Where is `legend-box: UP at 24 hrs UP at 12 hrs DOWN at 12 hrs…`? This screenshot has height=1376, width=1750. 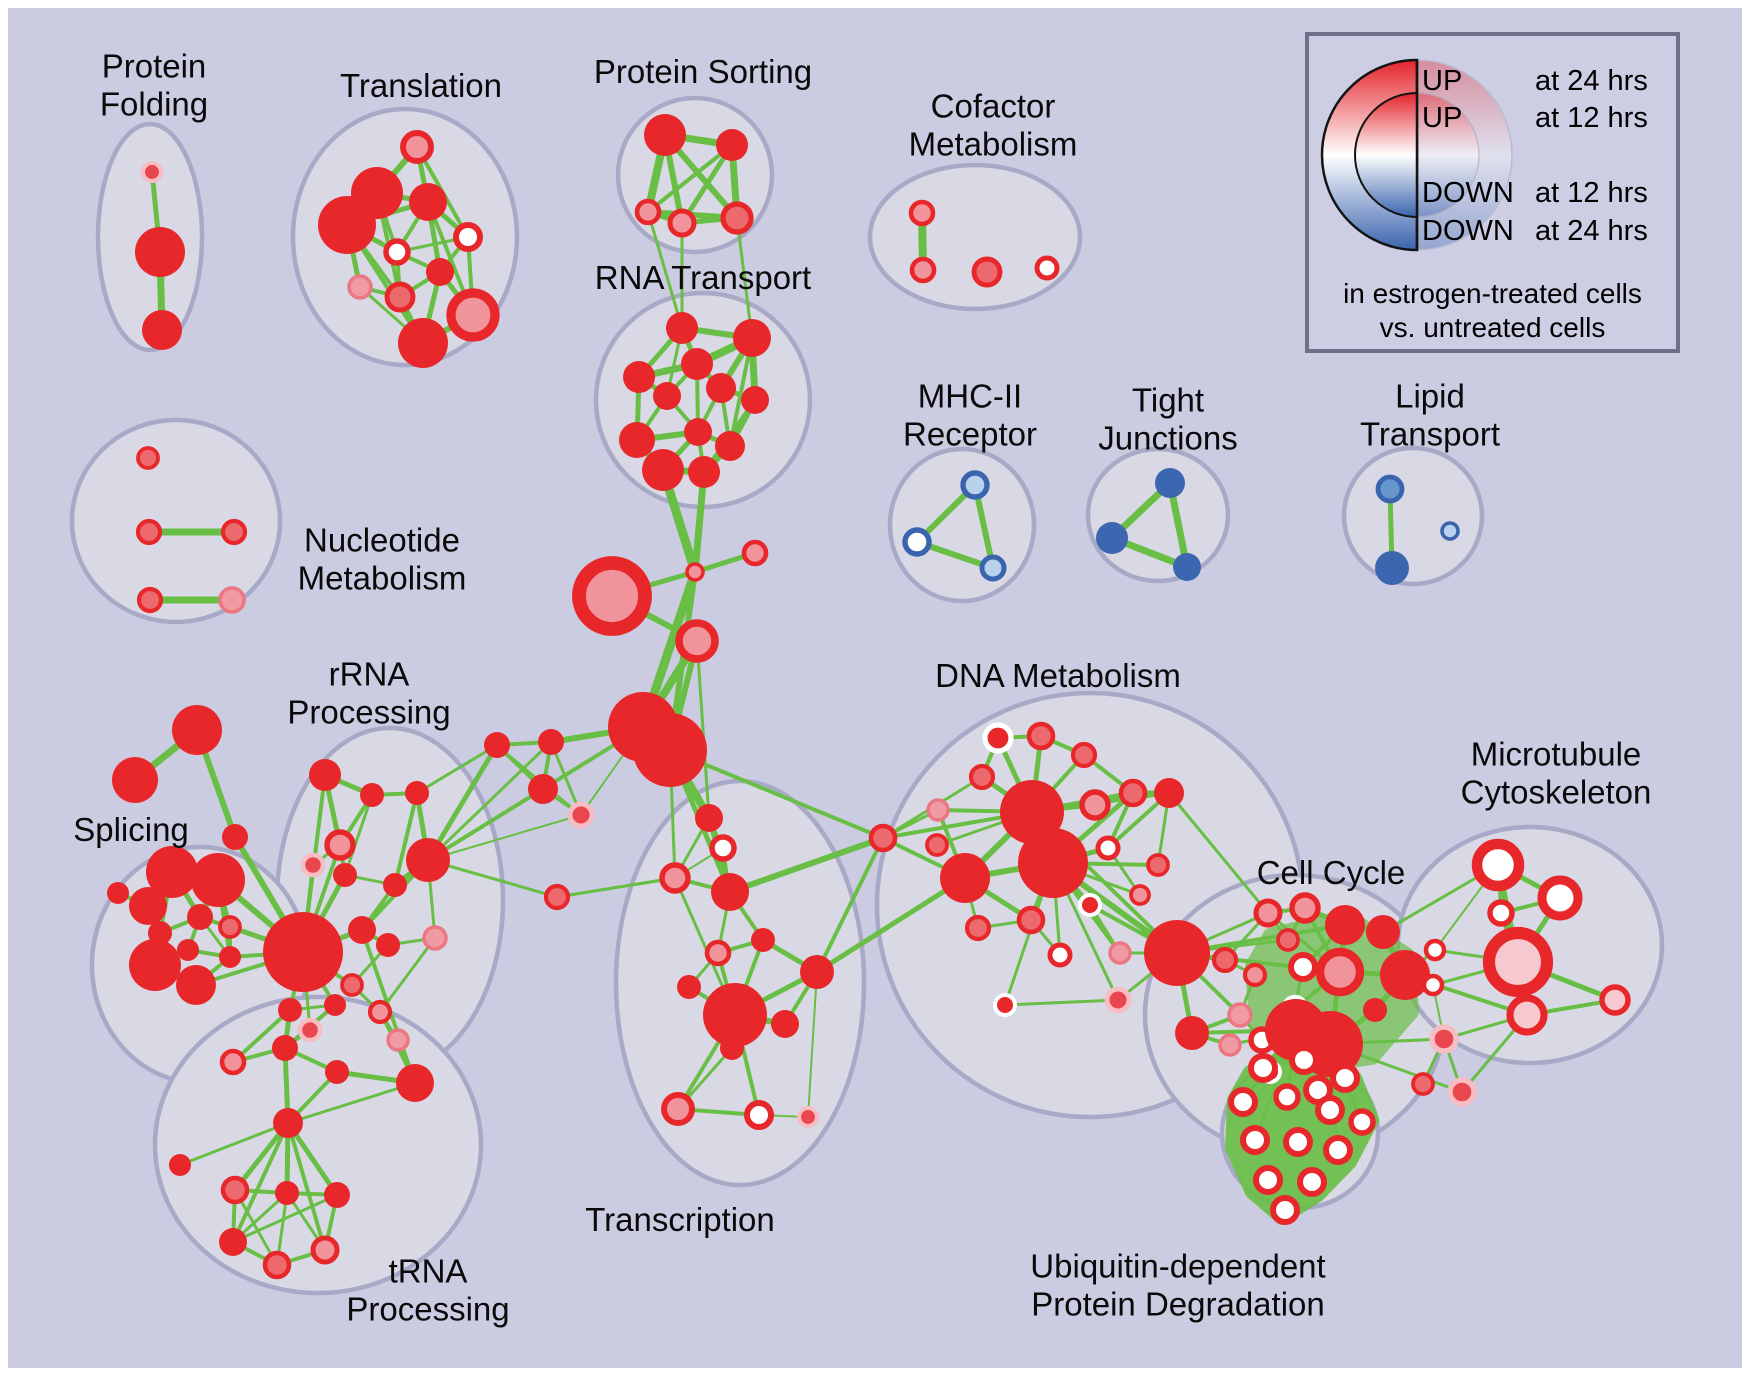
legend-box: UP at 24 hrs UP at 12 hrs DOWN at 12 hrs… is located at coordinates (1492, 192).